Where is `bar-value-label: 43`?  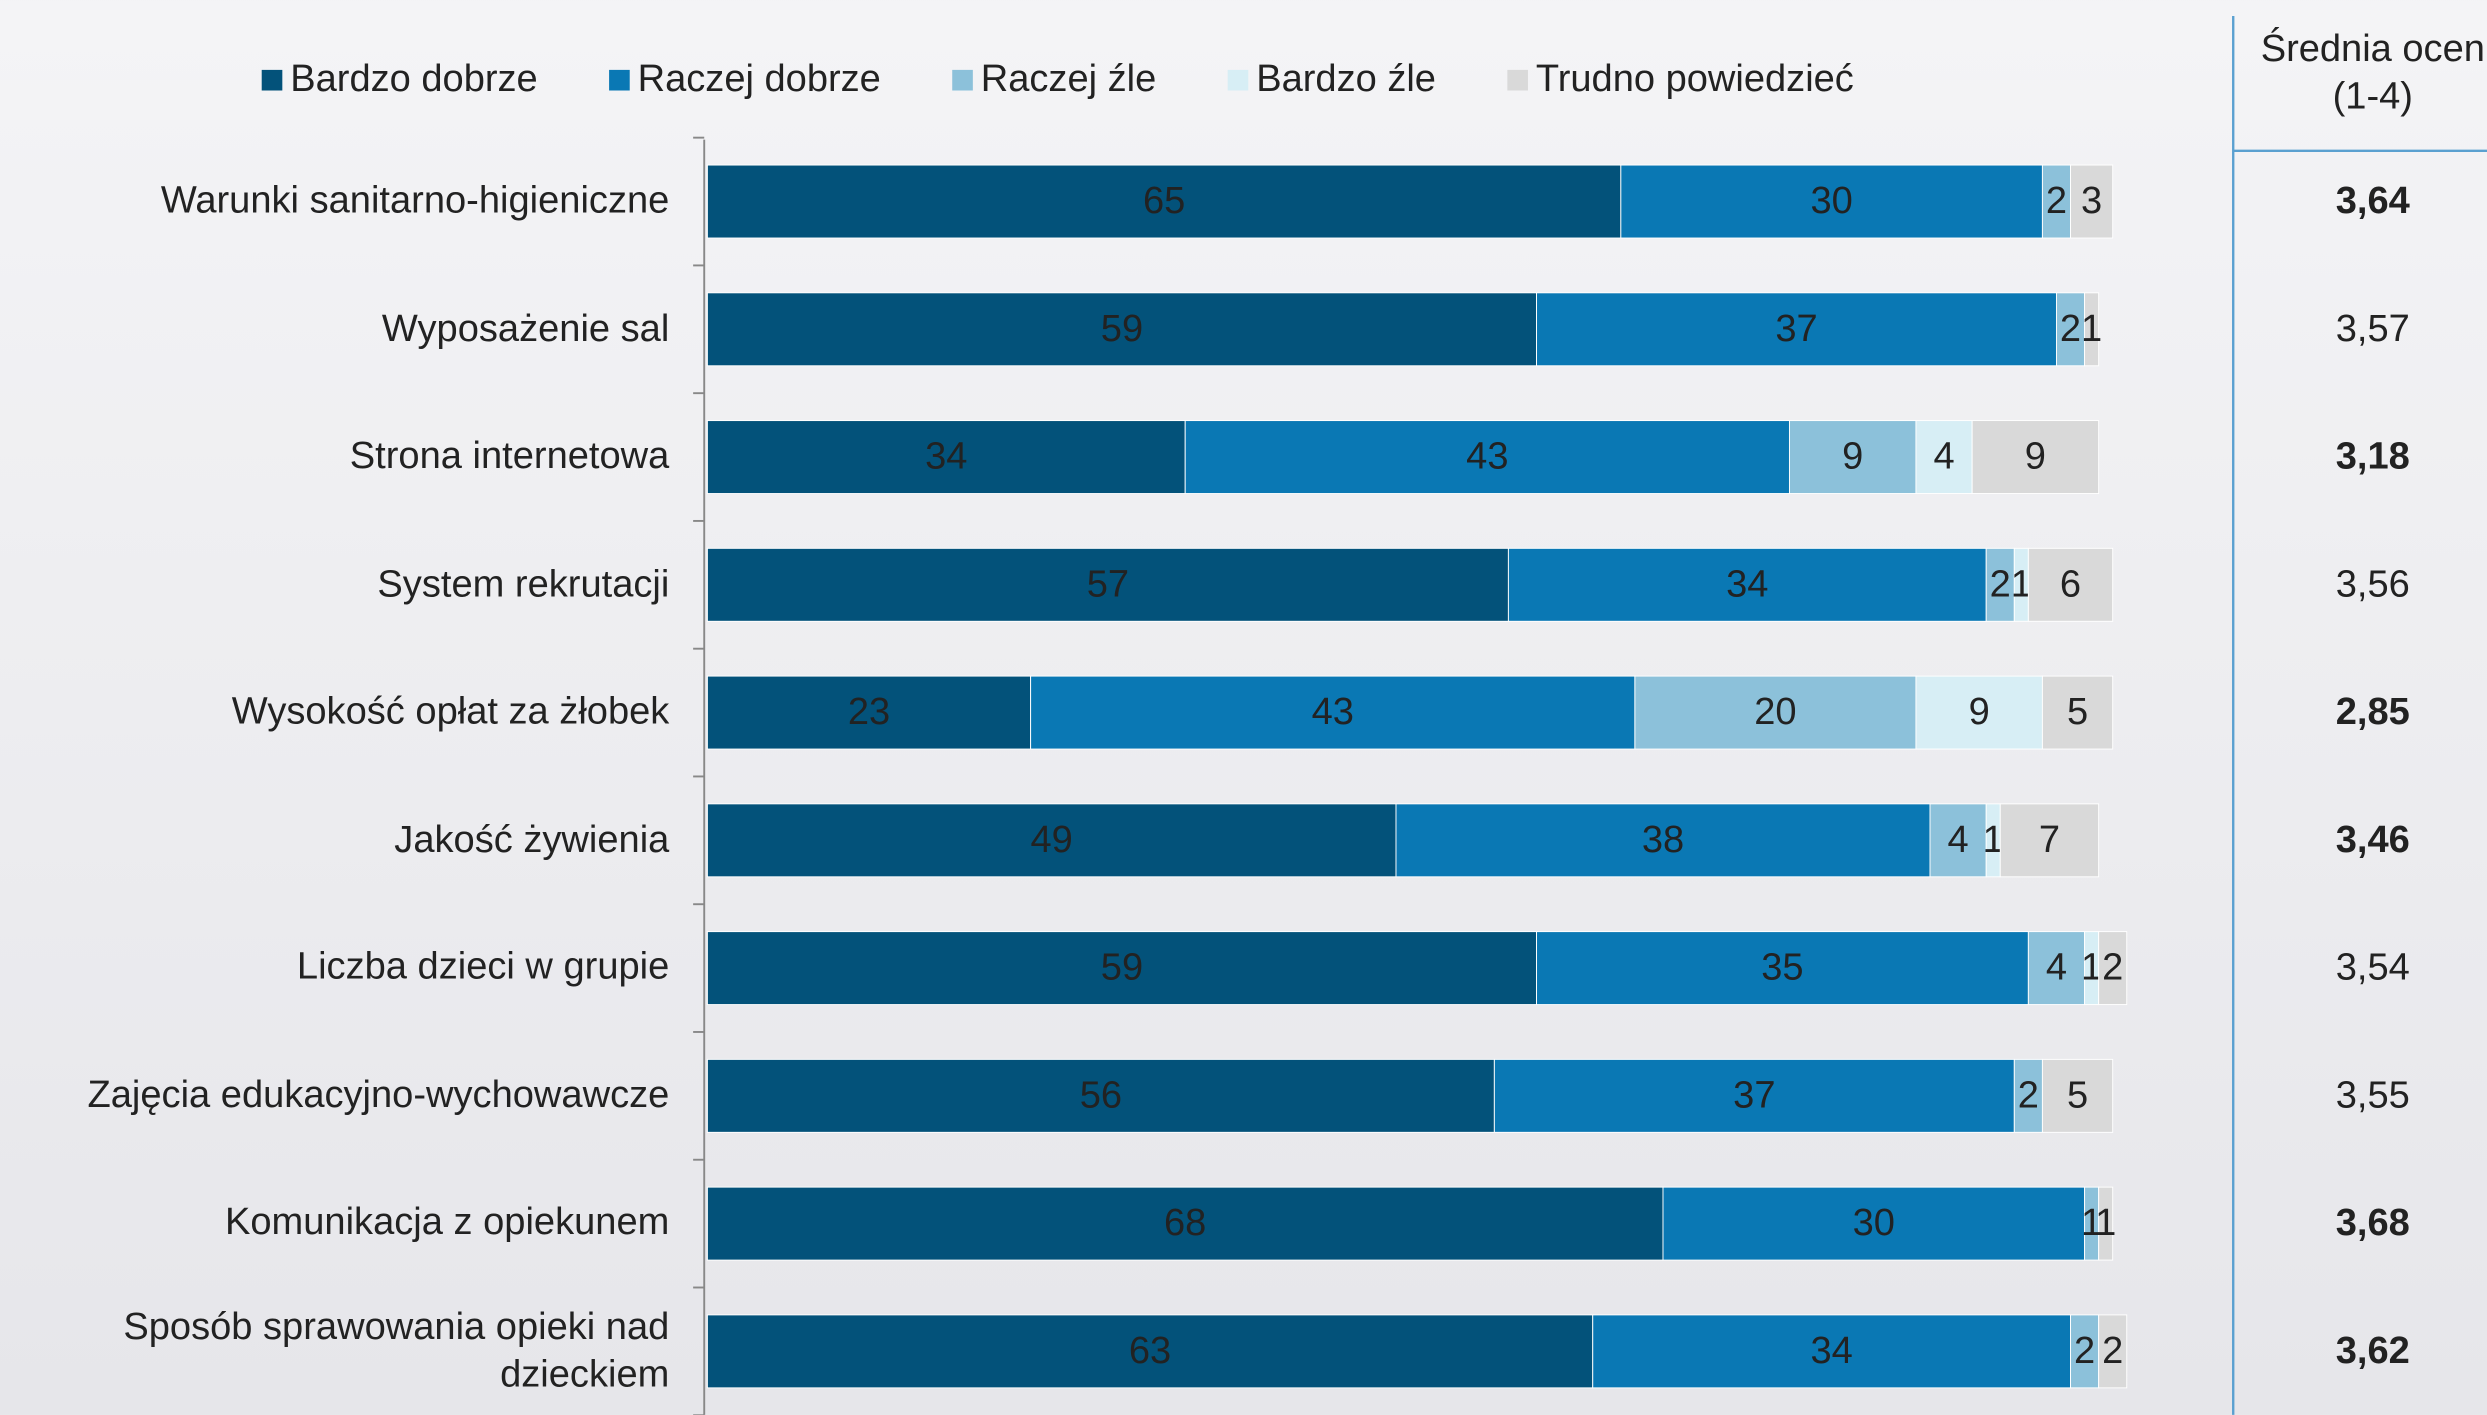 bar-value-label: 43 is located at coordinates (1333, 712).